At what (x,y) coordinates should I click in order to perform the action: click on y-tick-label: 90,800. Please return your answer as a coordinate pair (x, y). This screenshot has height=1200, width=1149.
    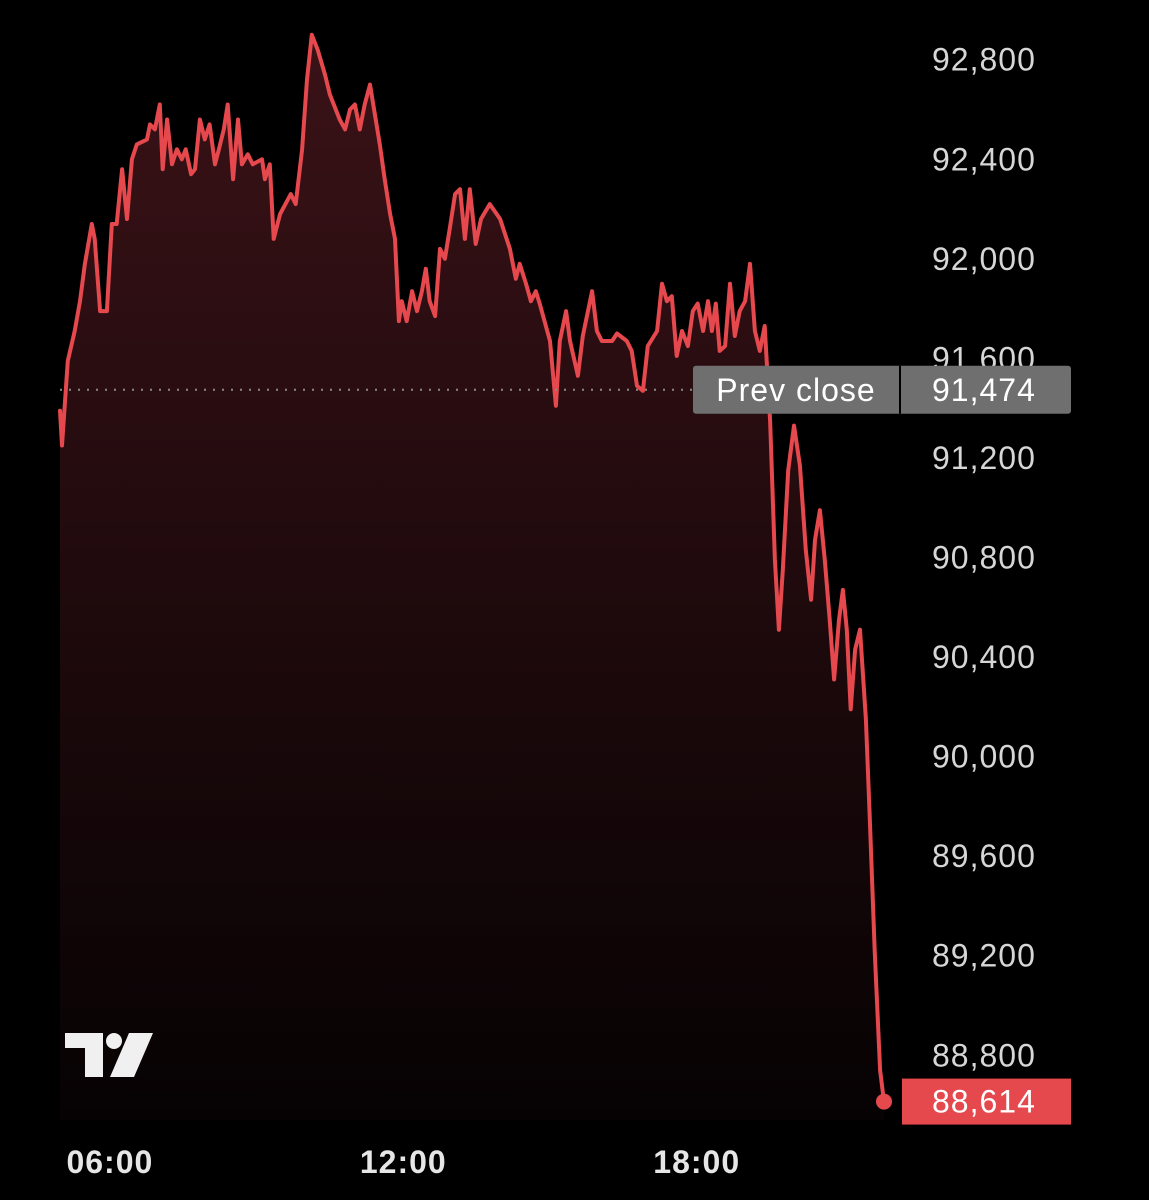
    Looking at the image, I should click on (984, 558).